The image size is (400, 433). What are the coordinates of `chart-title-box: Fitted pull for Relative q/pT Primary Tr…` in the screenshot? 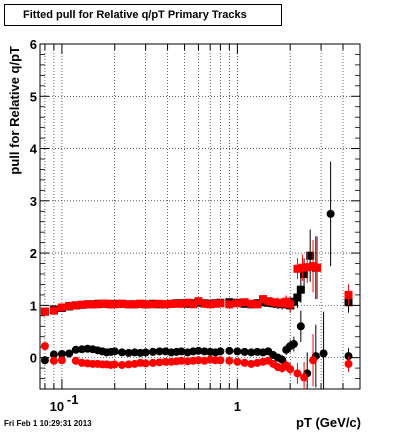 It's located at (143, 15).